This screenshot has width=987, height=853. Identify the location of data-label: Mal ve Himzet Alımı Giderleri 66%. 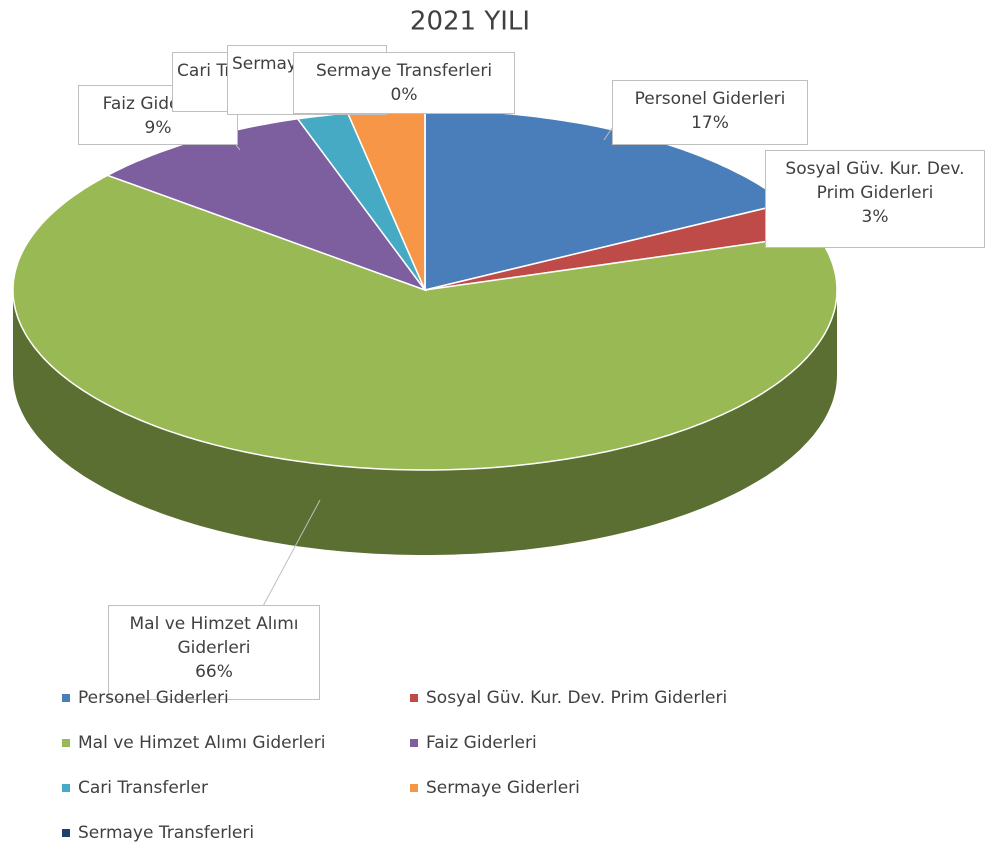
(214, 652).